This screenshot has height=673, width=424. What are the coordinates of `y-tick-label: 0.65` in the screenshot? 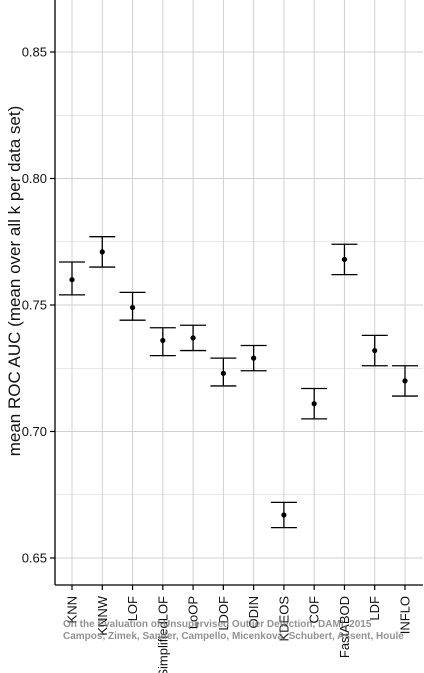 It's located at (34, 558).